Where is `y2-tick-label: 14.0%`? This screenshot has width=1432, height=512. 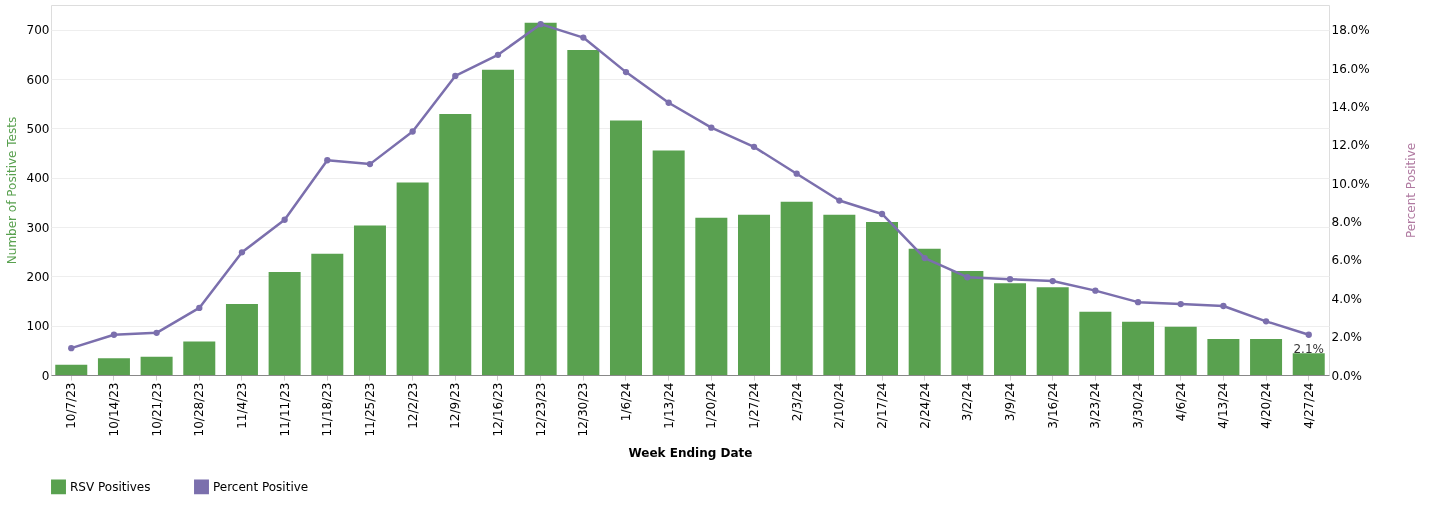
y2-tick-label: 14.0% is located at coordinates (1350, 107).